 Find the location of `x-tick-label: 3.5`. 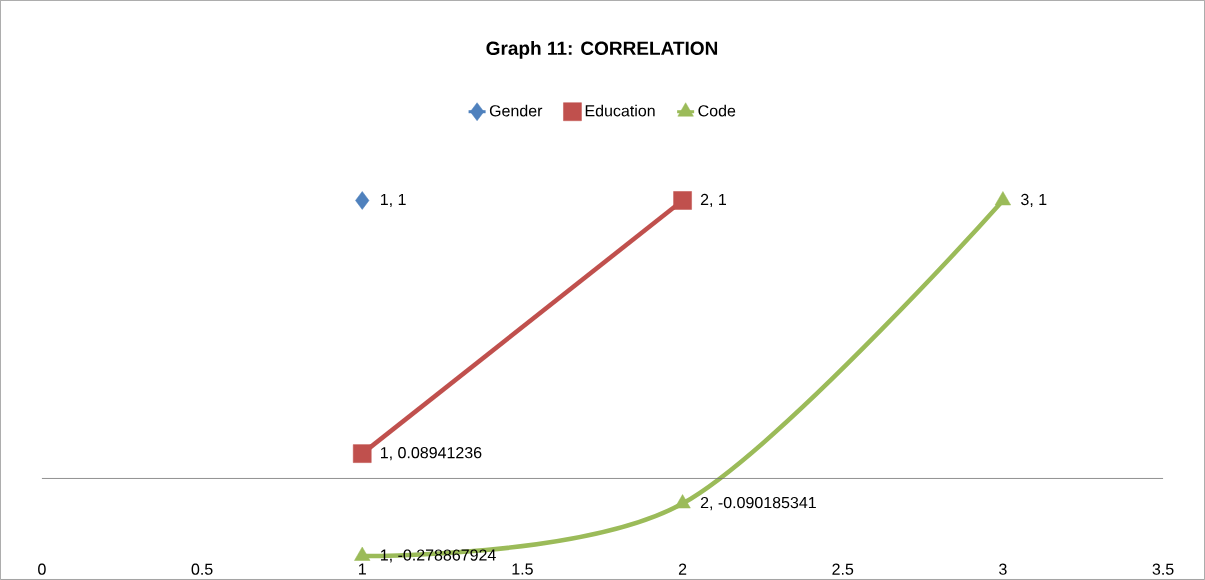

x-tick-label: 3.5 is located at coordinates (1163, 569).